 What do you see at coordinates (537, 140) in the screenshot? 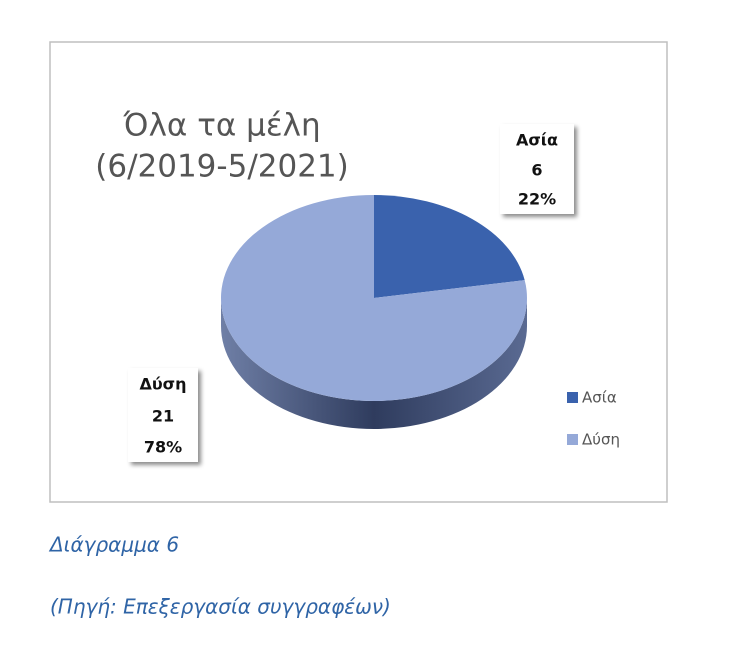
I see `data-label-category: Ασία` at bounding box center [537, 140].